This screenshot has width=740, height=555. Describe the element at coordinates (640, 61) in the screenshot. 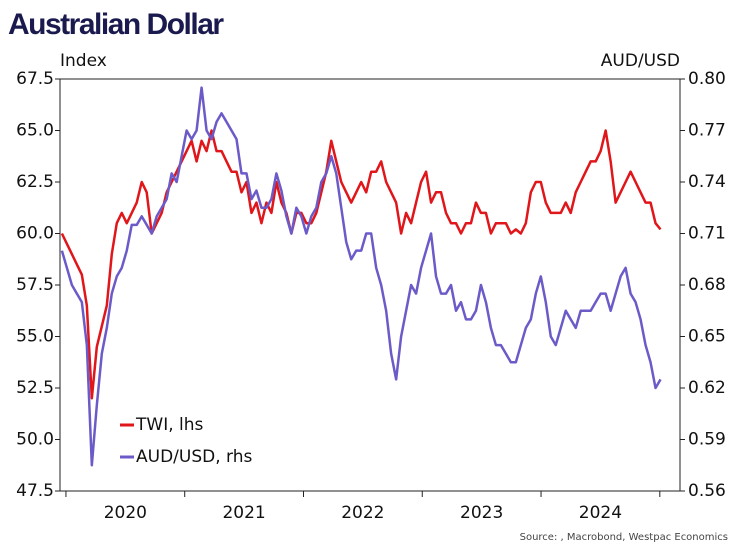

I see `y2-axis-title: AUD/USD` at that location.